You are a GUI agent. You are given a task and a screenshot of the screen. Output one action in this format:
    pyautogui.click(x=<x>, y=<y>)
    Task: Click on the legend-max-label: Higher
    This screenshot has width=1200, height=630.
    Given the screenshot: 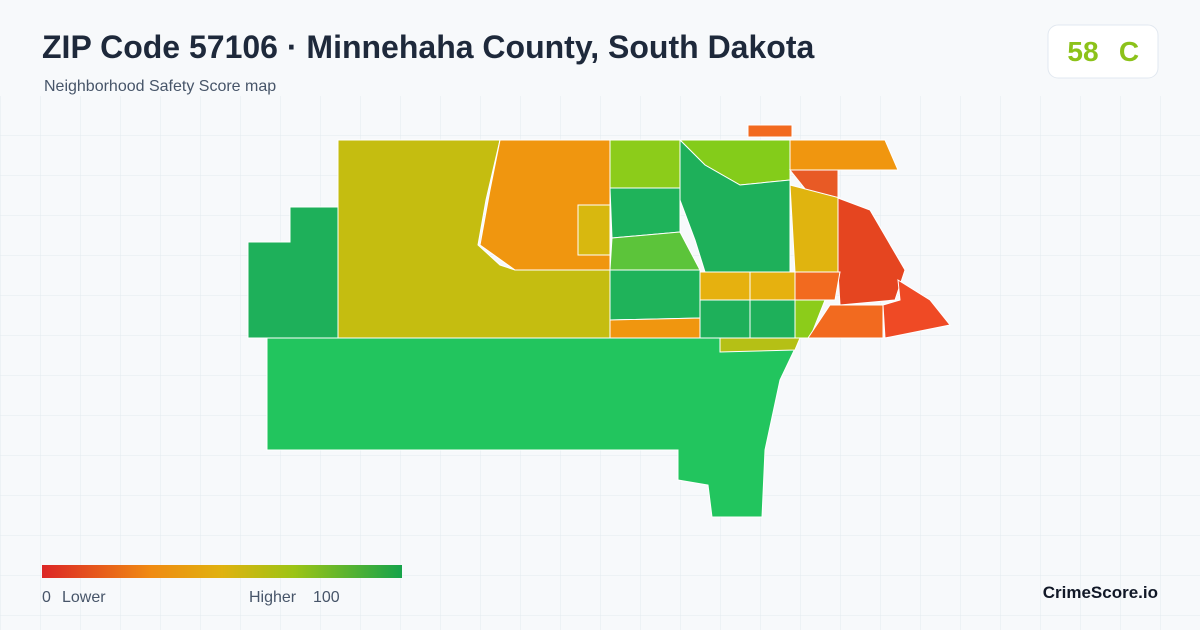 What is the action you would take?
    pyautogui.click(x=273, y=597)
    